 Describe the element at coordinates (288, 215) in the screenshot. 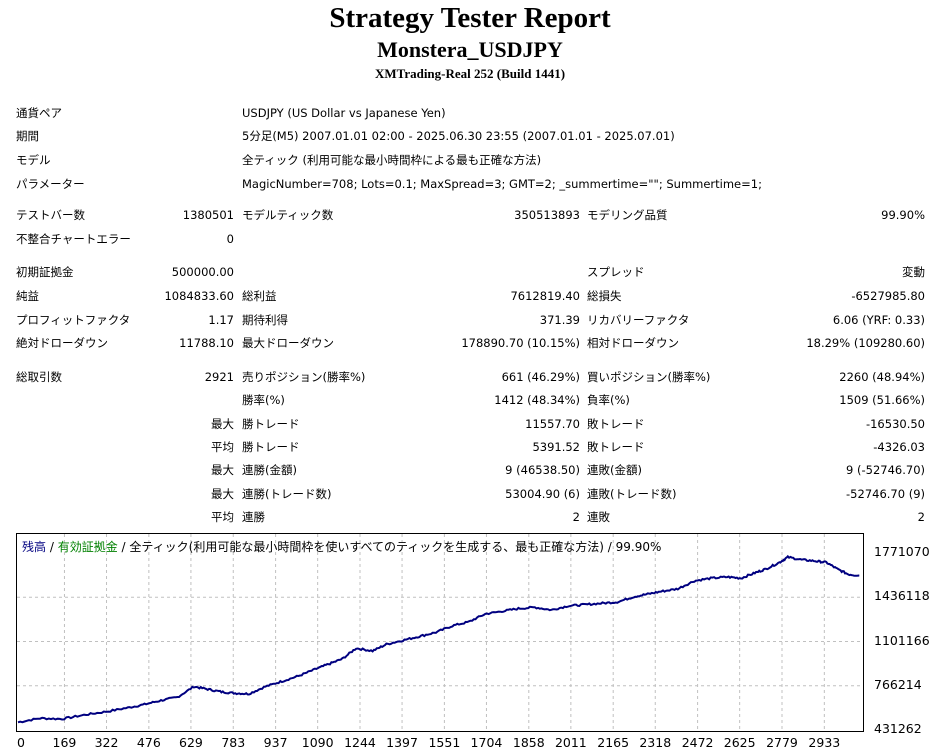

I see `ticks-label: モデルティック数` at that location.